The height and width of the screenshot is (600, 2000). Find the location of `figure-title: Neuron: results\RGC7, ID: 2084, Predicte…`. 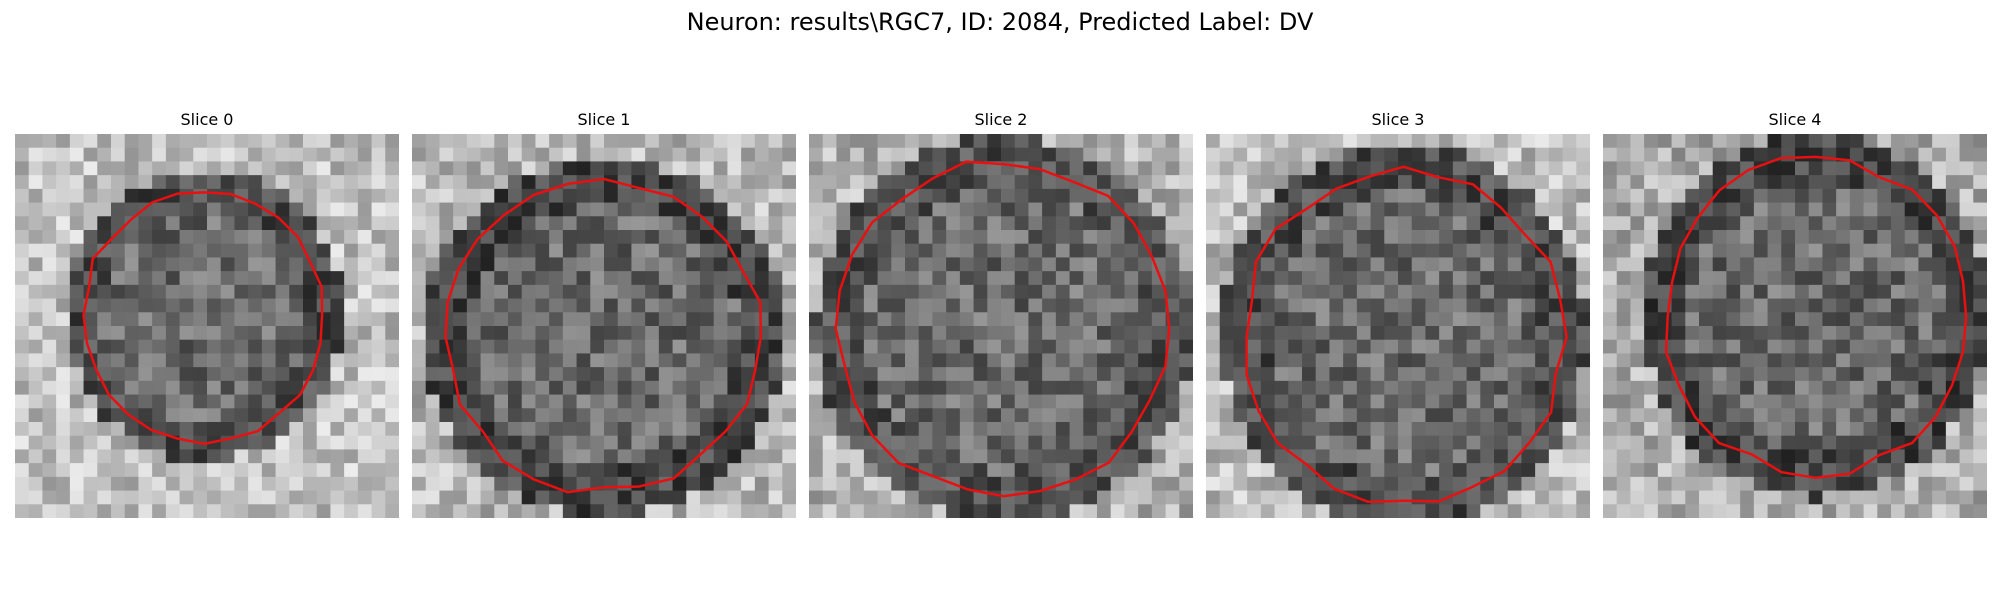

figure-title: Neuron: results\RGC7, ID: 2084, Predicte… is located at coordinates (1000, 22).